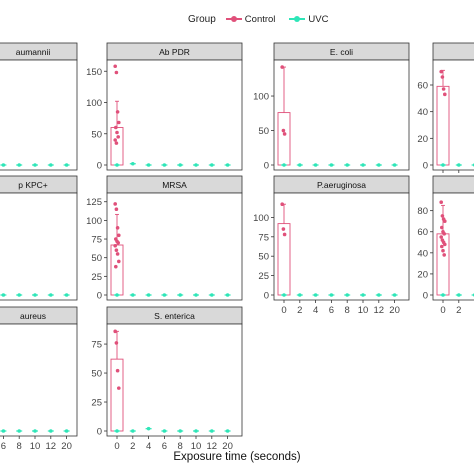  What do you see at coordinates (341, 115) in the screenshot?
I see `panel-2-frame` at bounding box center [341, 115].